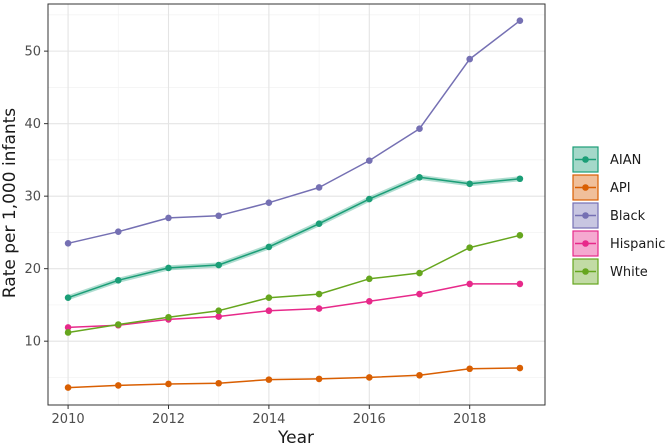 The image size is (670, 445). What do you see at coordinates (32, 124) in the screenshot?
I see `y-tick-label: 40` at bounding box center [32, 124].